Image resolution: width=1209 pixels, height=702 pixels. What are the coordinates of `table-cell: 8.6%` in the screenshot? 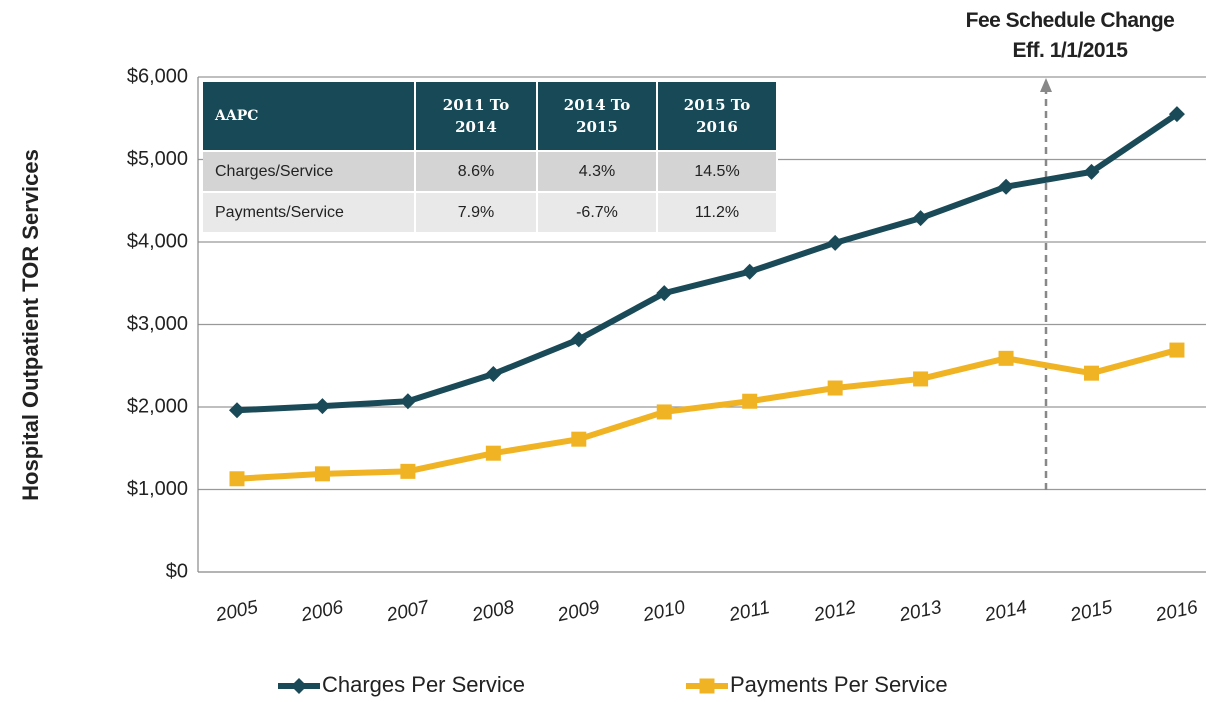 It's located at (476, 171).